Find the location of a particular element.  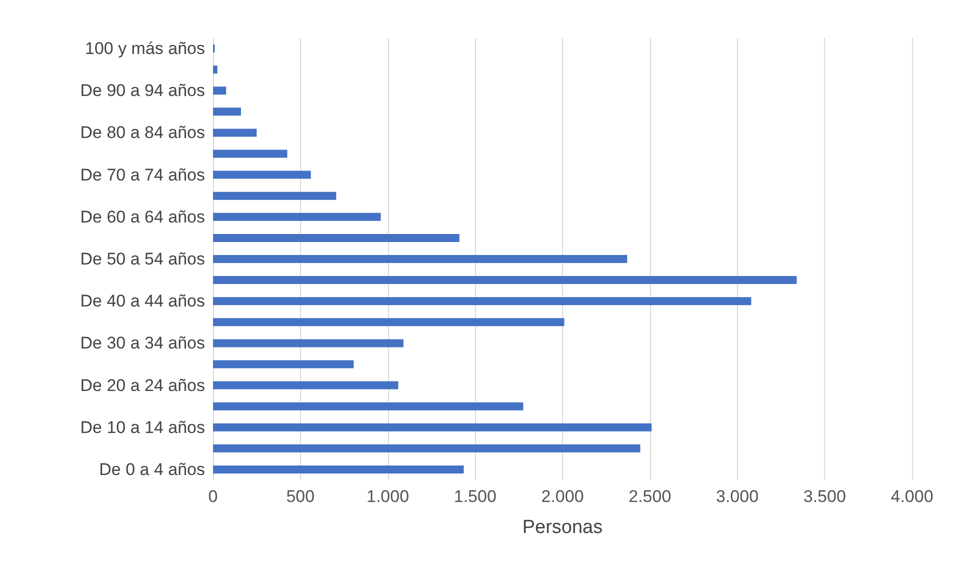

x-tick-label: 2.500 is located at coordinates (650, 496).